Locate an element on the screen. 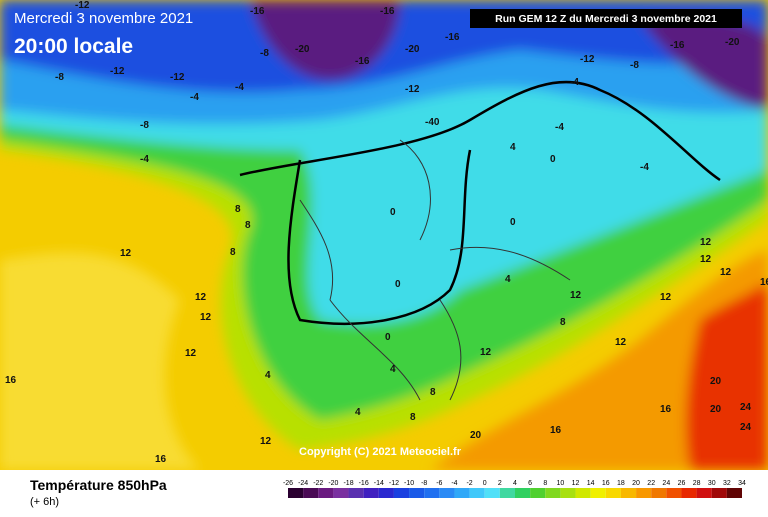 The height and width of the screenshot is (517, 768). scale-tick: 24 is located at coordinates (666, 483).